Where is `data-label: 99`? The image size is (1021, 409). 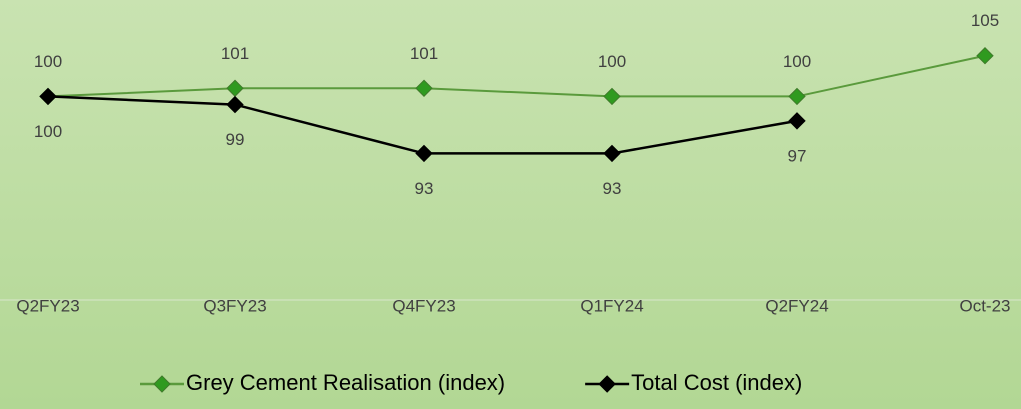
data-label: 99 is located at coordinates (235, 139).